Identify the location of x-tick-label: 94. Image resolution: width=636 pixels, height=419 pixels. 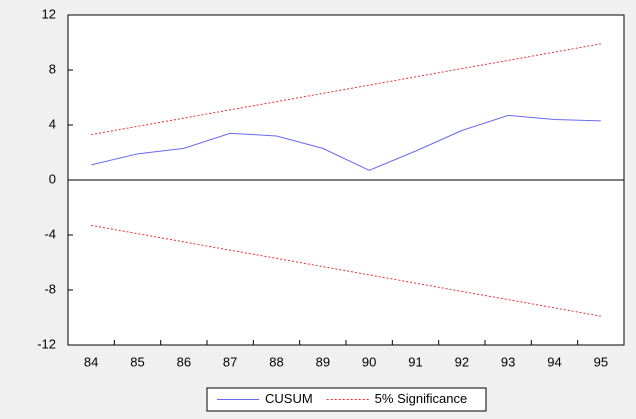
(554, 361).